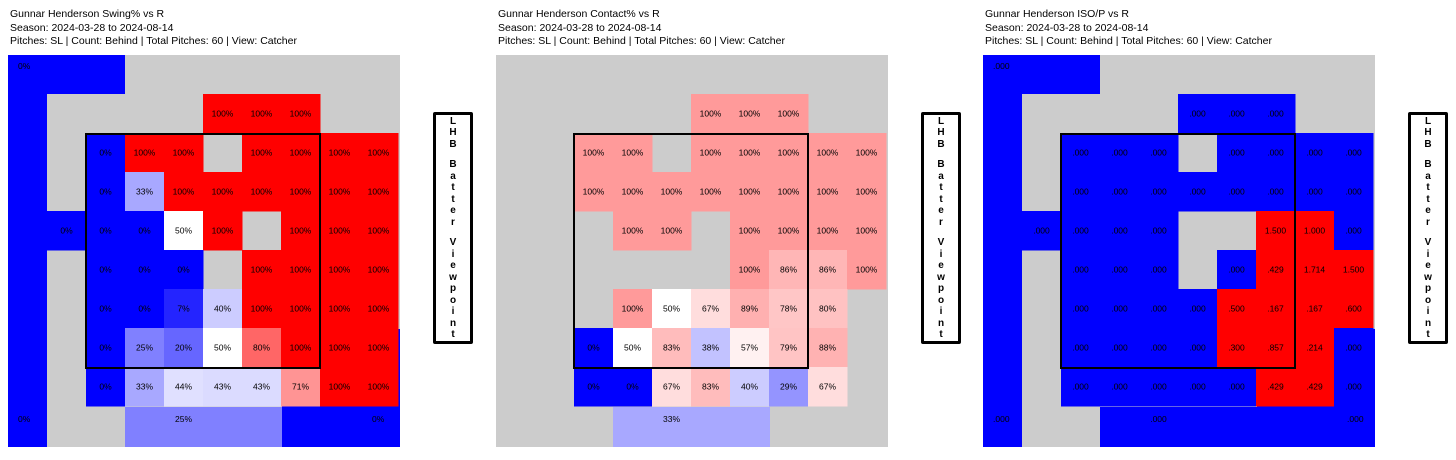 This screenshot has width=1456, height=460. Describe the element at coordinates (671, 348) in the screenshot. I see `cell-label: 83%` at that location.